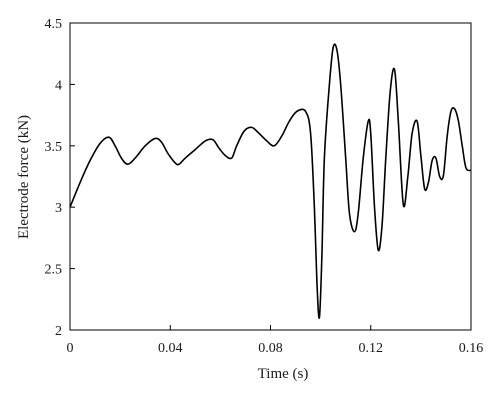  What do you see at coordinates (471, 348) in the screenshot?
I see `x-tick-label: 0.16` at bounding box center [471, 348].